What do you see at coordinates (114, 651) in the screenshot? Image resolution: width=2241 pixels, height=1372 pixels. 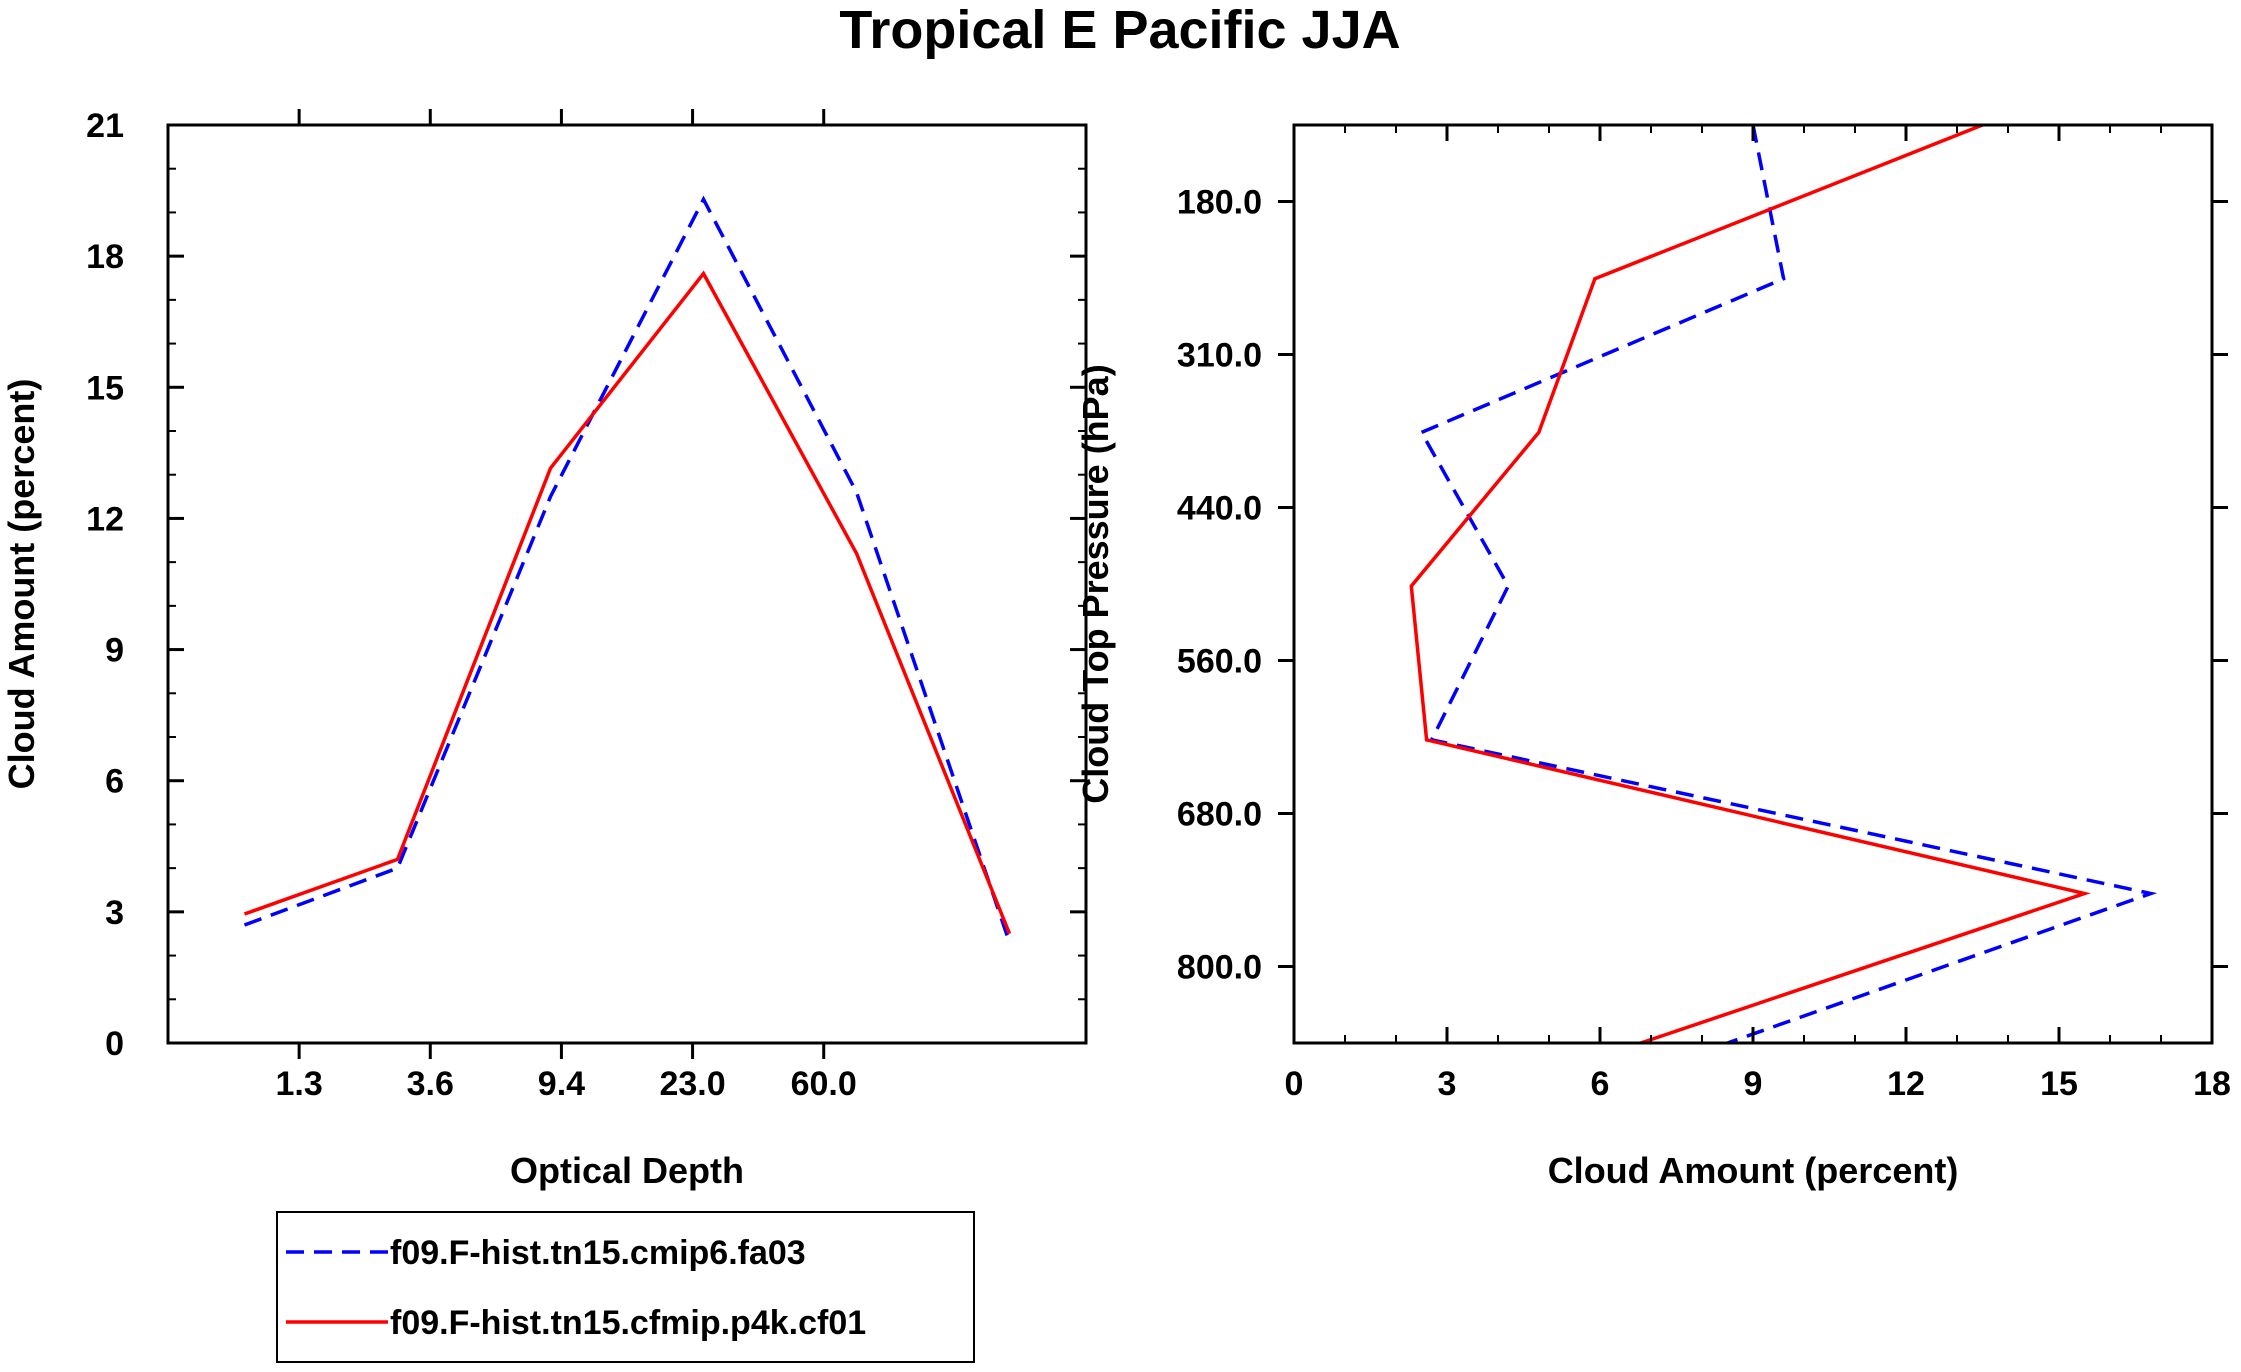 I see `left-y-tick-label: 9` at bounding box center [114, 651].